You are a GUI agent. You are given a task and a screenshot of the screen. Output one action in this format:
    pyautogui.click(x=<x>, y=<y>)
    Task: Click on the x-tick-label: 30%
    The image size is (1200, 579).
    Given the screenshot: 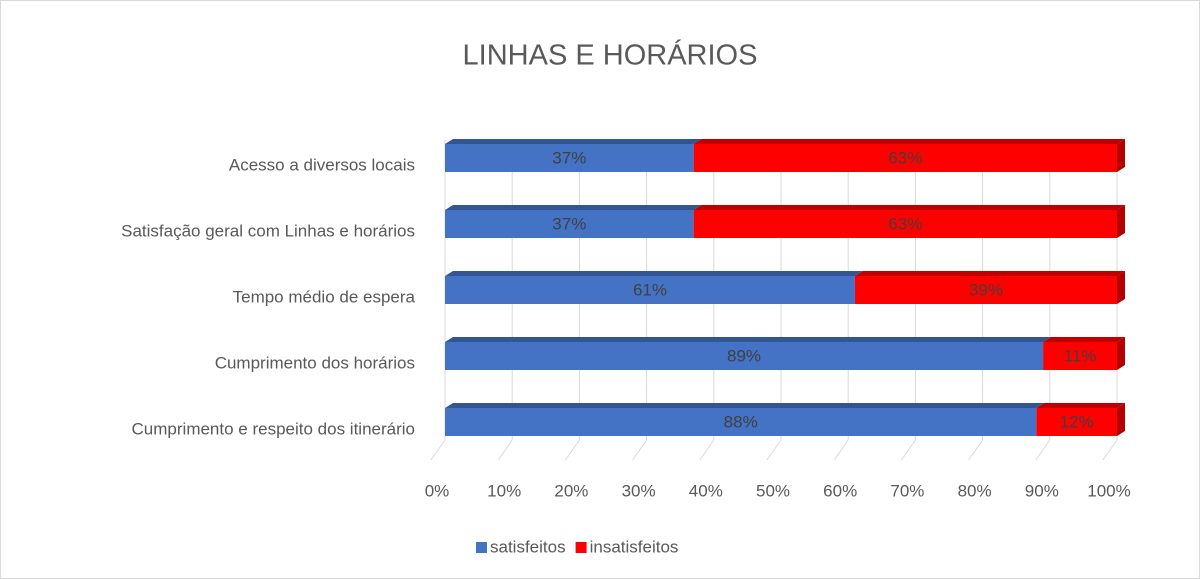 What is the action you would take?
    pyautogui.click(x=639, y=490)
    